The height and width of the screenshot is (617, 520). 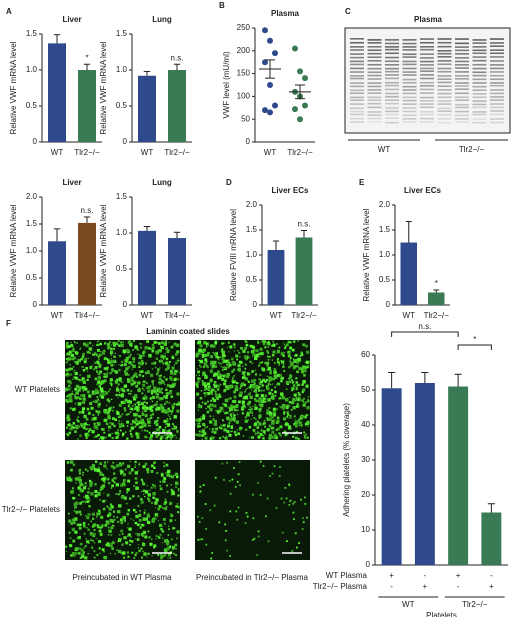 What do you see at coordinates (103, 250) in the screenshot?
I see `y-axis-label: Relative VWF mRNA level` at bounding box center [103, 250].